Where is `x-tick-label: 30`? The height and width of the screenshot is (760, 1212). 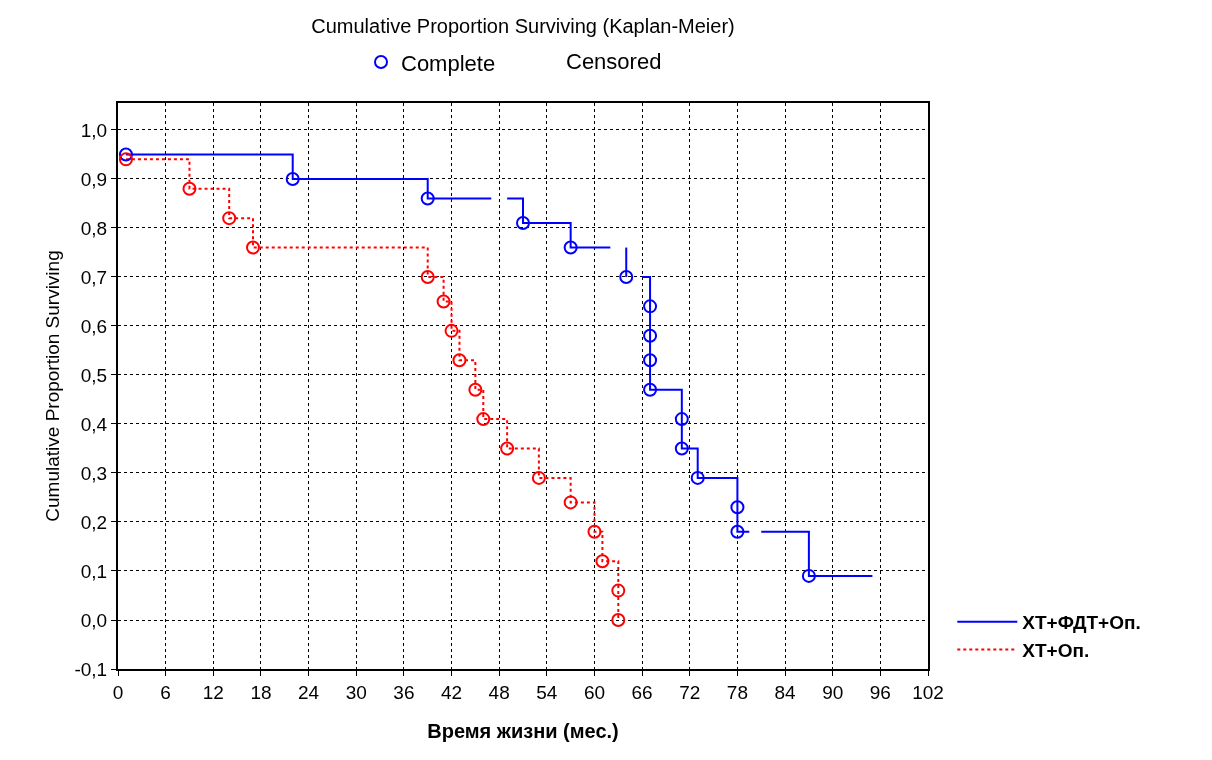
x-tick-label: 30 is located at coordinates (356, 692).